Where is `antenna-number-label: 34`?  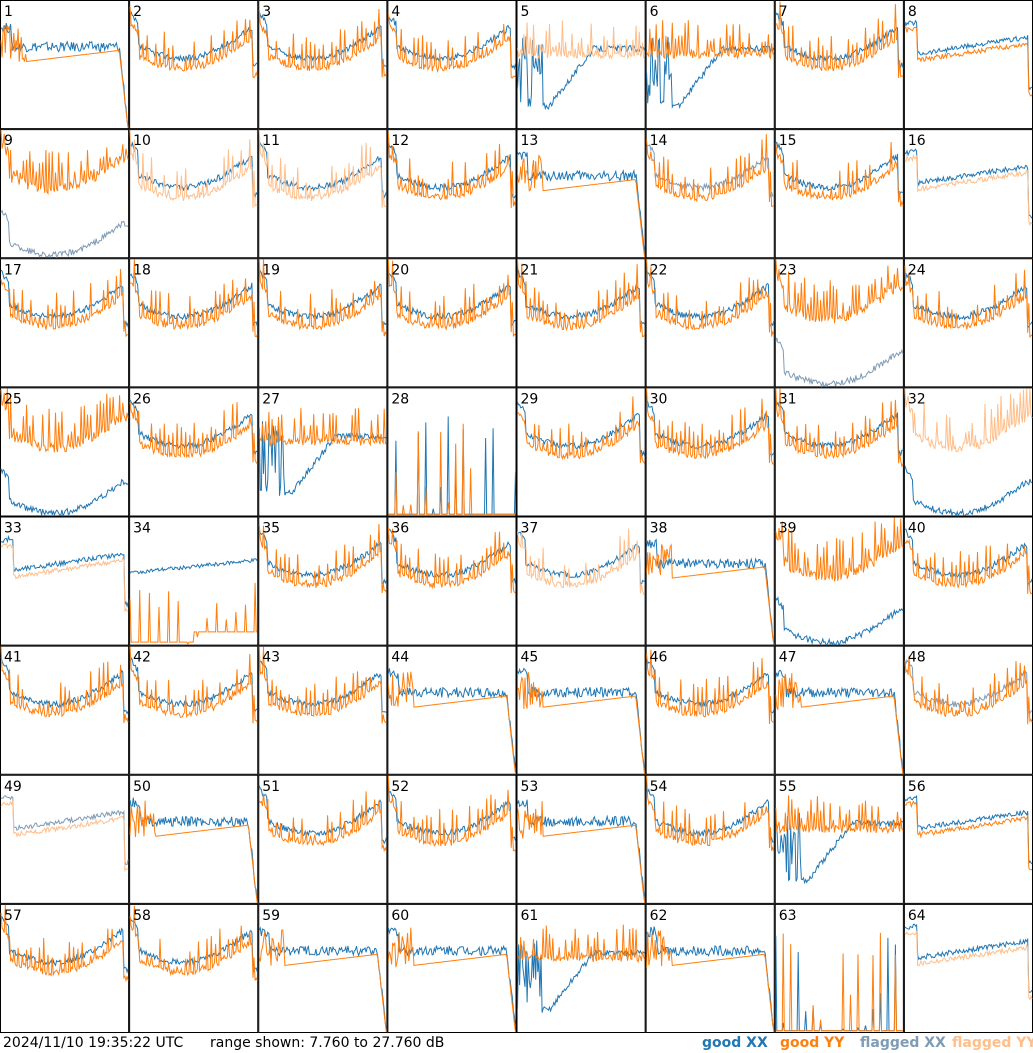
antenna-number-label: 34 is located at coordinates (142, 529).